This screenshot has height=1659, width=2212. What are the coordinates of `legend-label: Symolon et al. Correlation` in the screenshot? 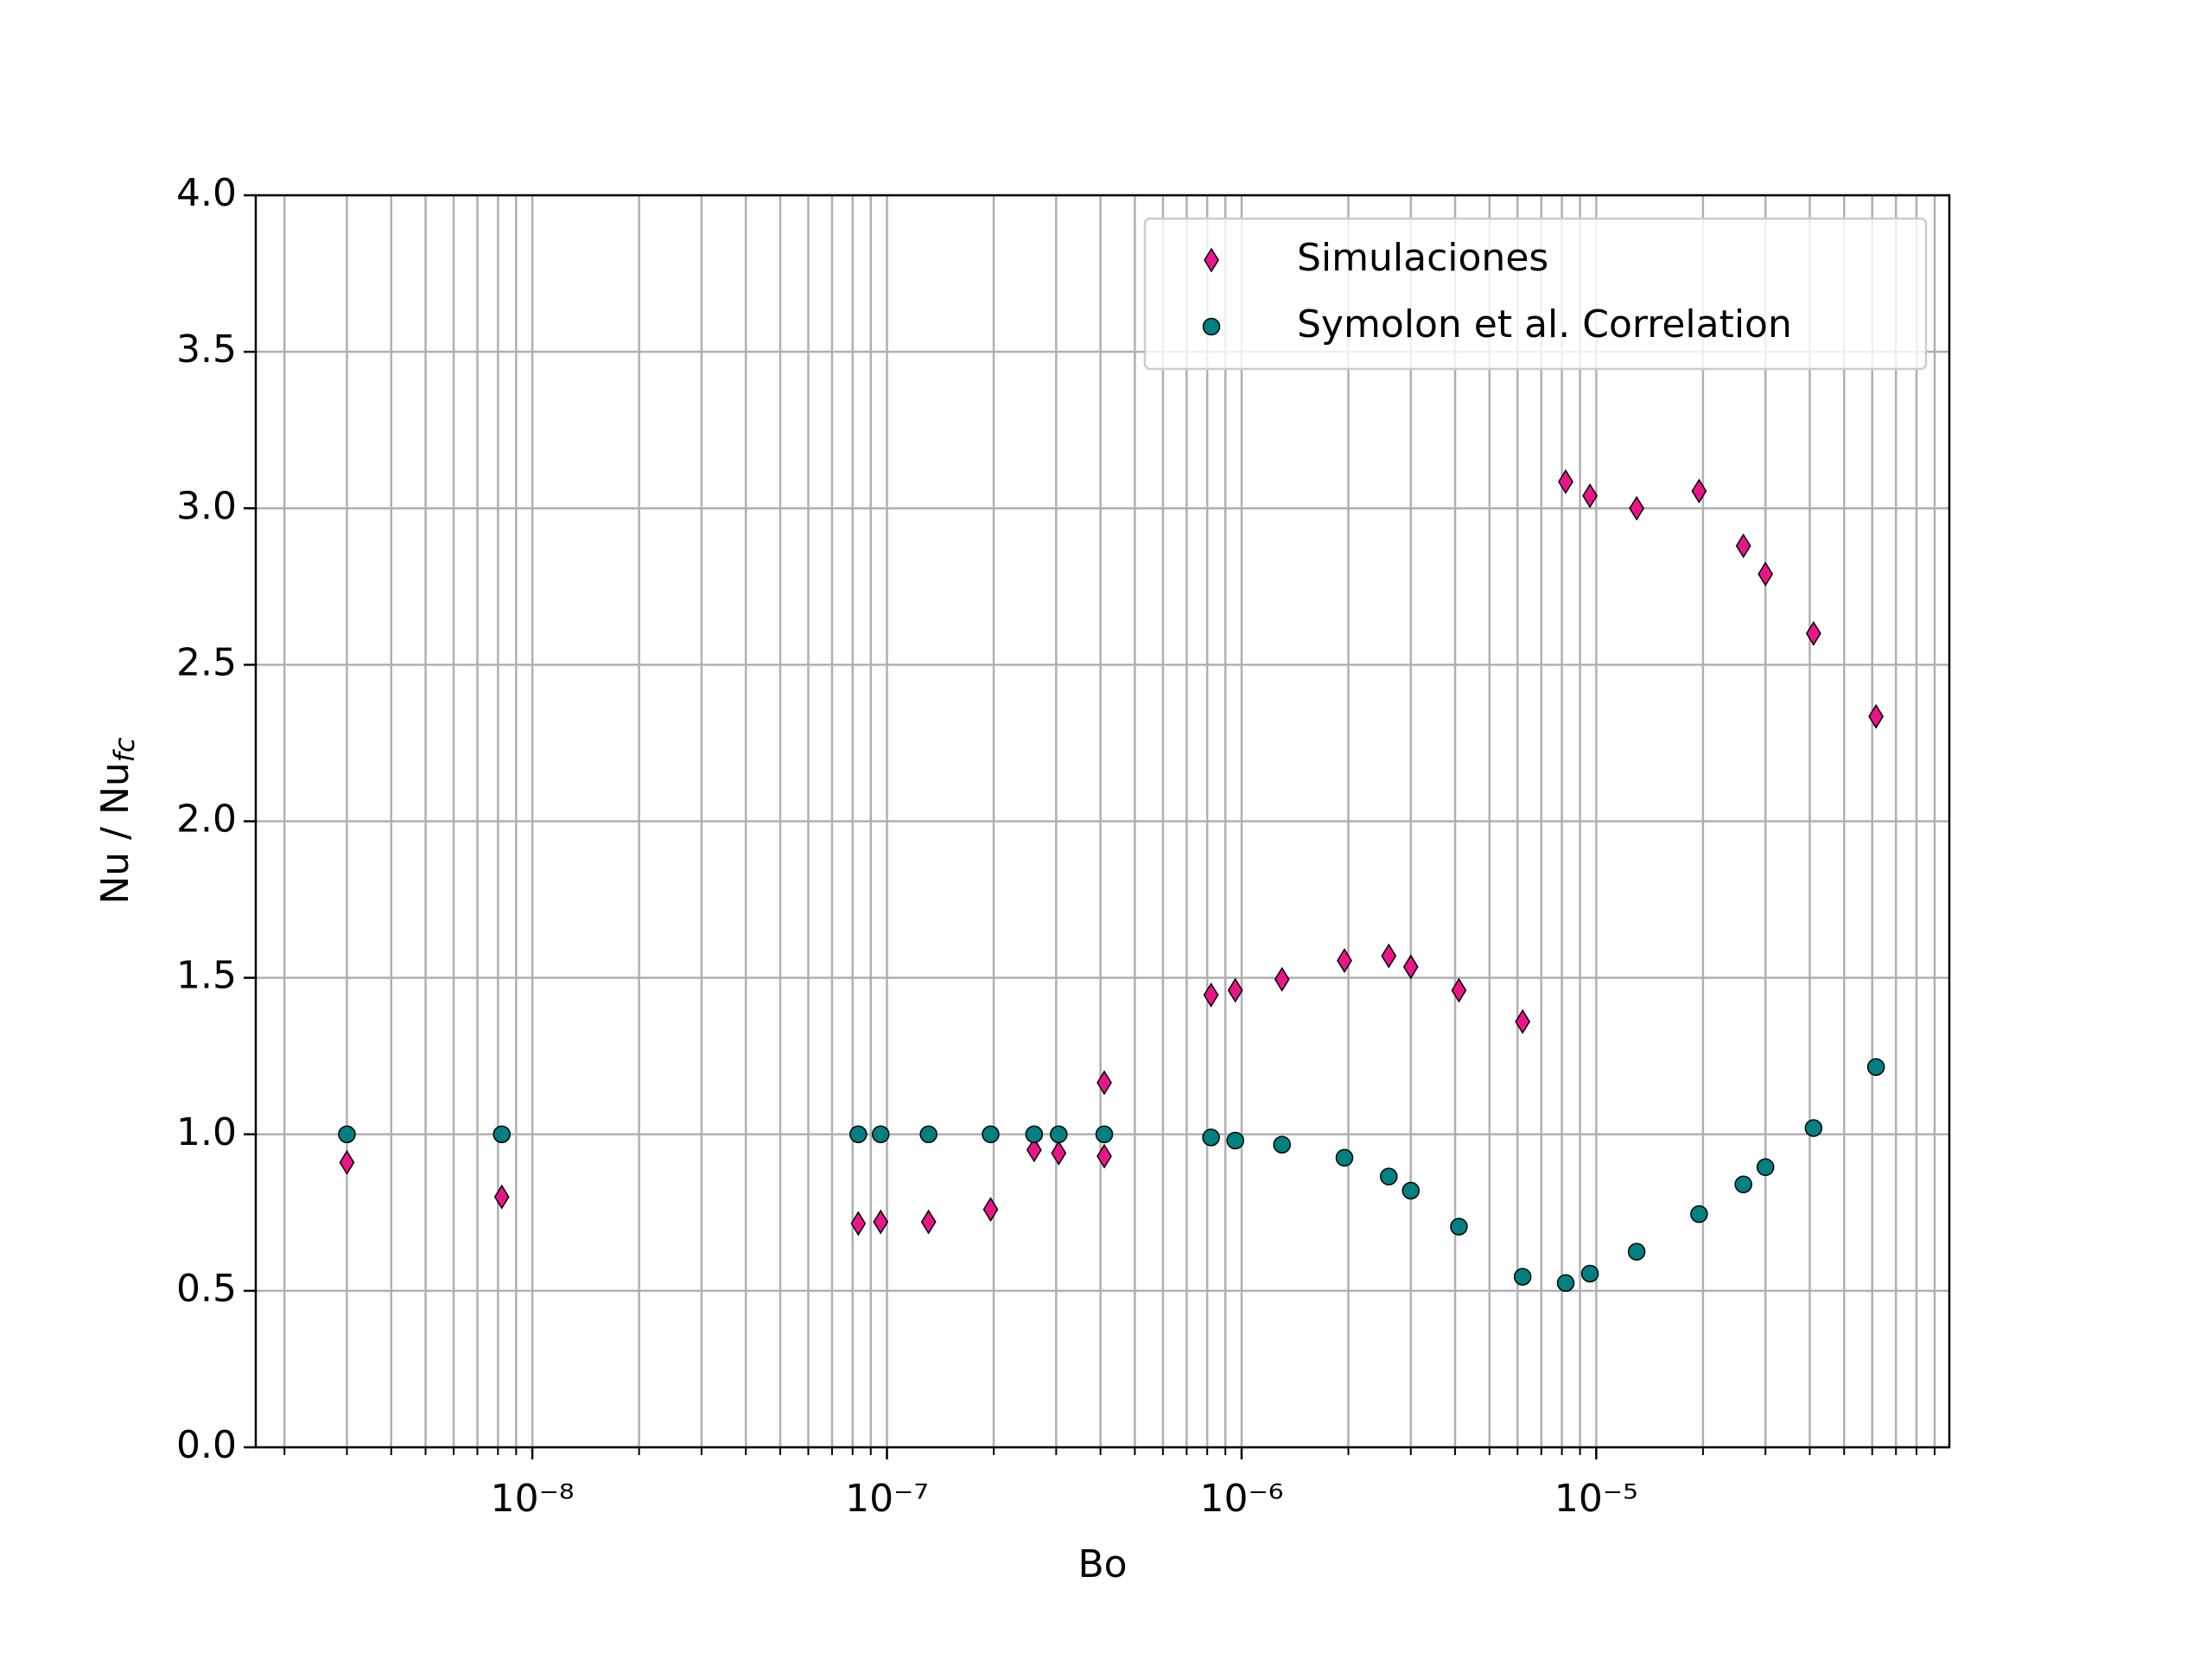 It's located at (1544, 324).